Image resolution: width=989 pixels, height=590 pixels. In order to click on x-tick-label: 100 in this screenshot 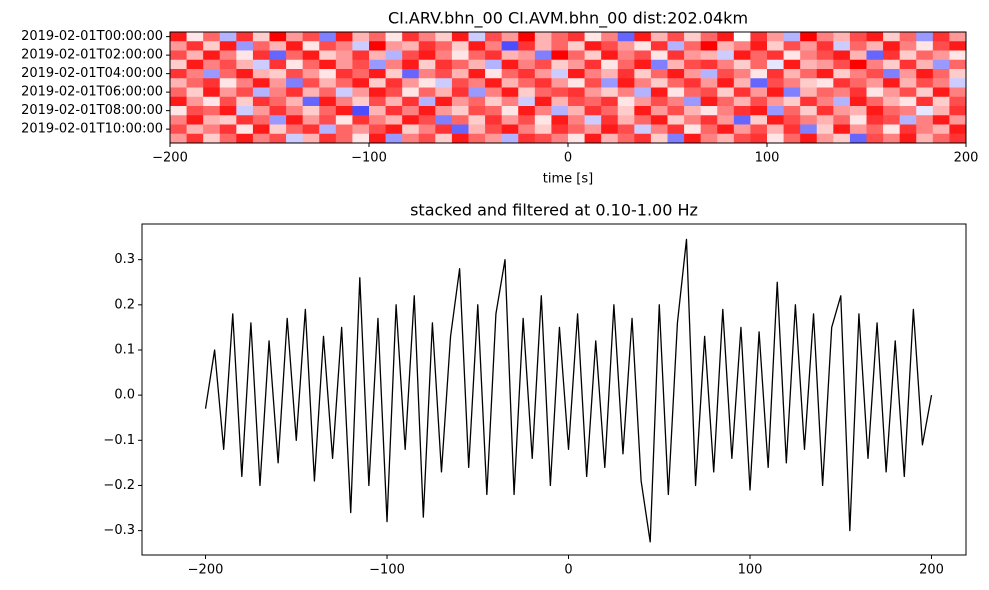, I will do `click(750, 570)`.